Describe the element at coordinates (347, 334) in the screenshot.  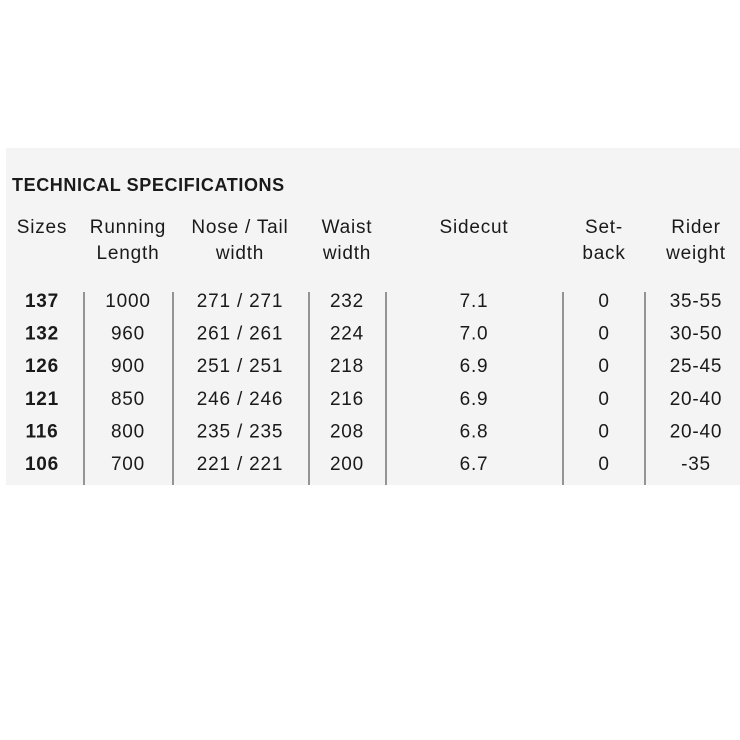
I see `table-cell: 224` at that location.